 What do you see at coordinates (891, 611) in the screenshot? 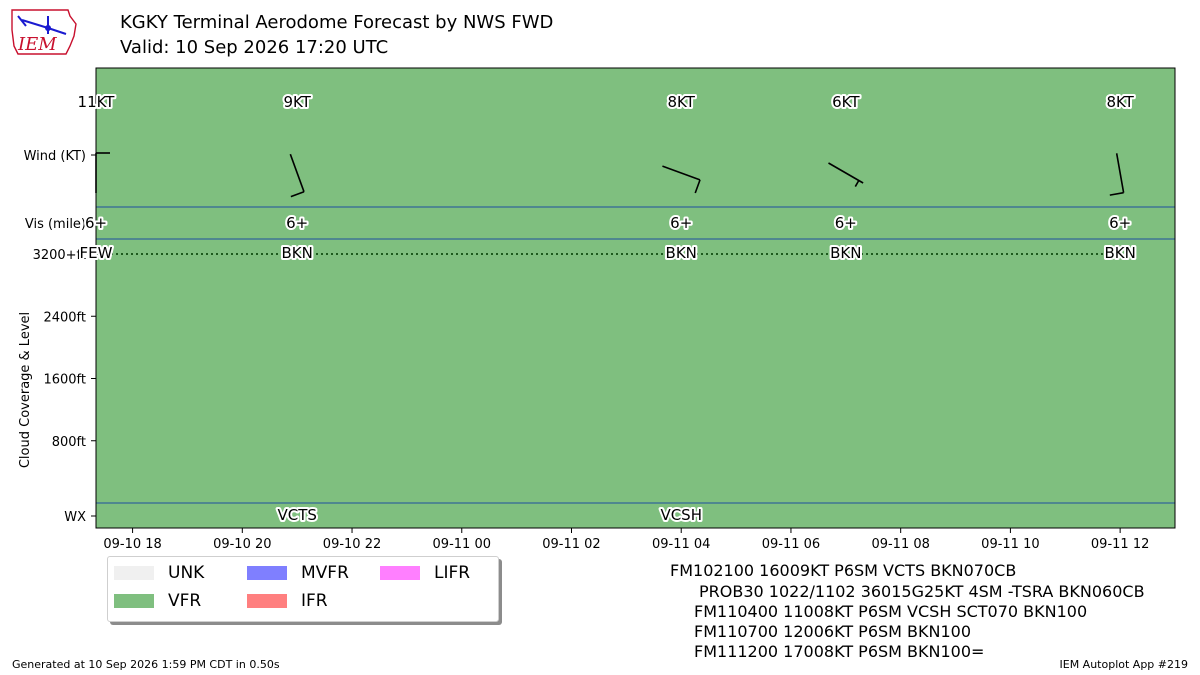
I see `taf-line-3: FM110400 11008KT P6SM VCSH SCT070 BKN100` at bounding box center [891, 611].